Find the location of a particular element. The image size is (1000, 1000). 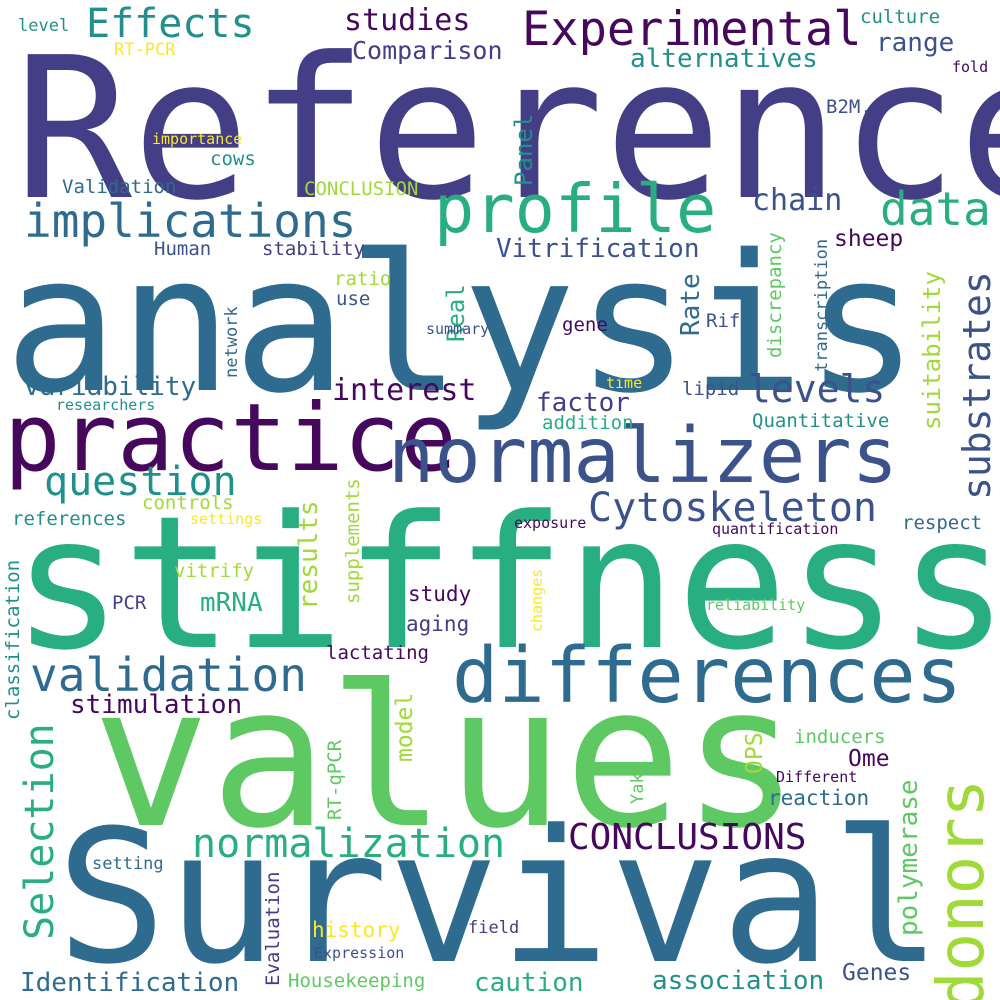

word-genes: Genes is located at coordinates (877, 973).